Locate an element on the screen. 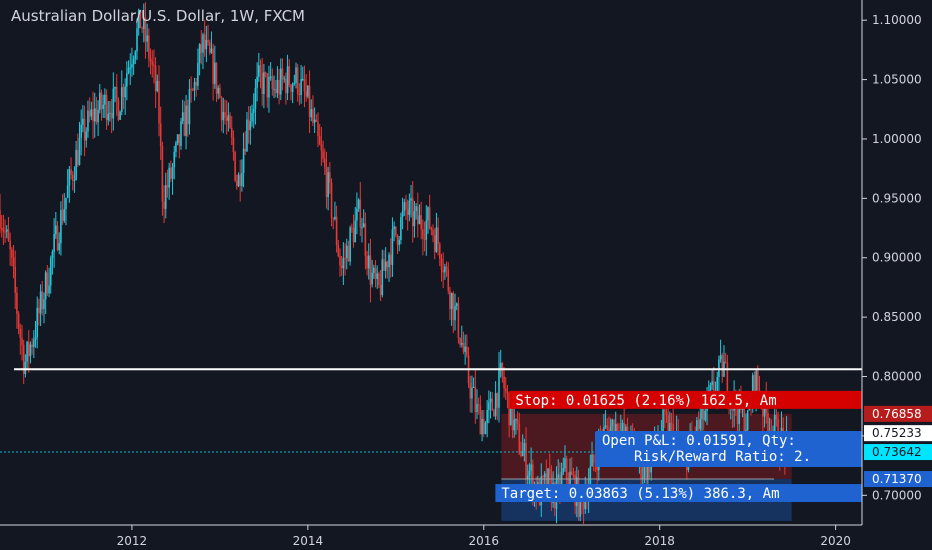 The image size is (932, 550). y-tick-label: 1.00000 is located at coordinates (897, 139).